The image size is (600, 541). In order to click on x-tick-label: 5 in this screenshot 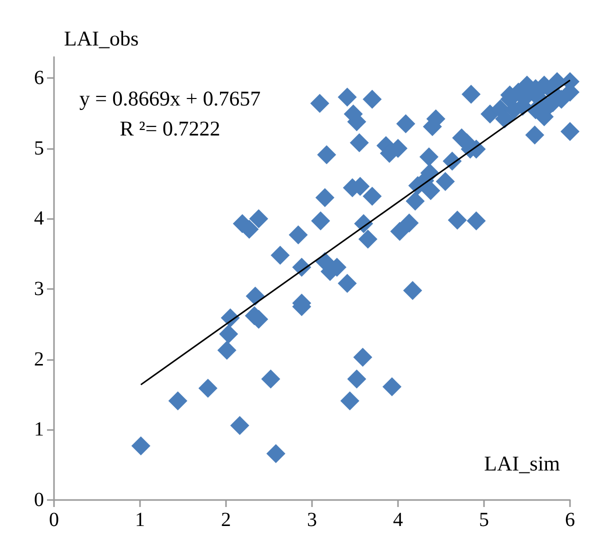, I will do `click(484, 520)`.